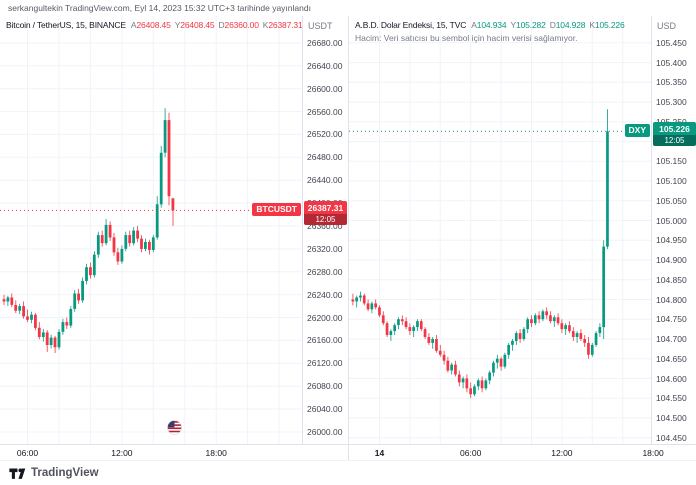 The image size is (696, 485). I want to click on symbol-title: Bitcoin / TetherUS, 15, BINANCE, so click(66, 25).